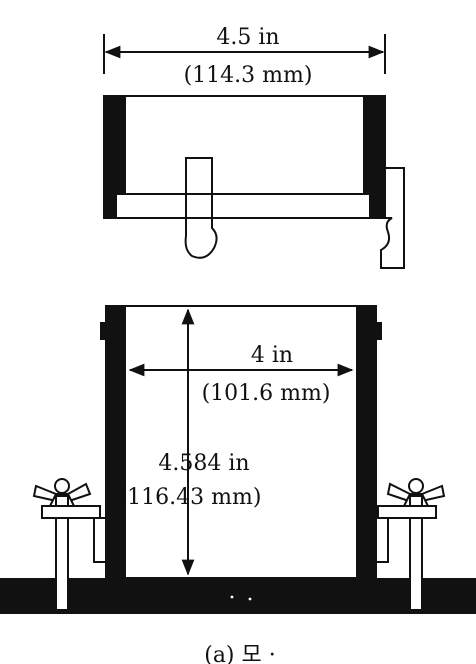  I want to click on mold-height-secondary: (116.43 mm), so click(190, 497).